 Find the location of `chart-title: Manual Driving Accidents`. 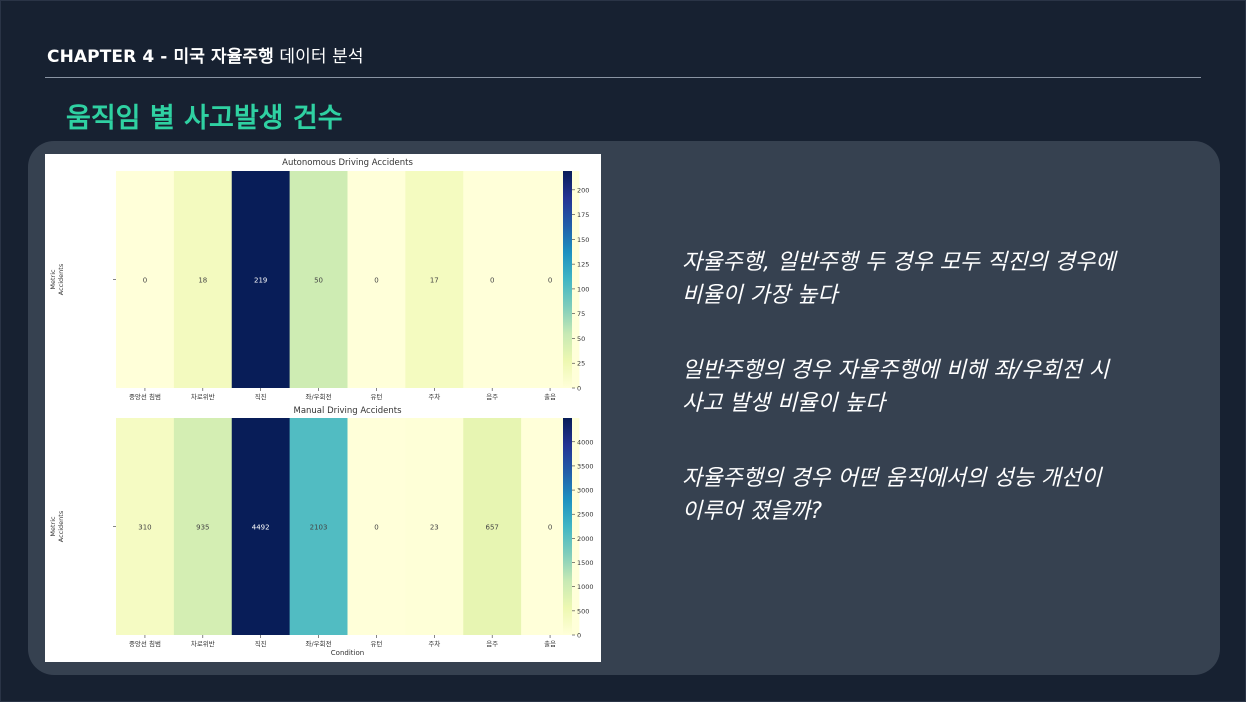

chart-title: Manual Driving Accidents is located at coordinates (347, 411).